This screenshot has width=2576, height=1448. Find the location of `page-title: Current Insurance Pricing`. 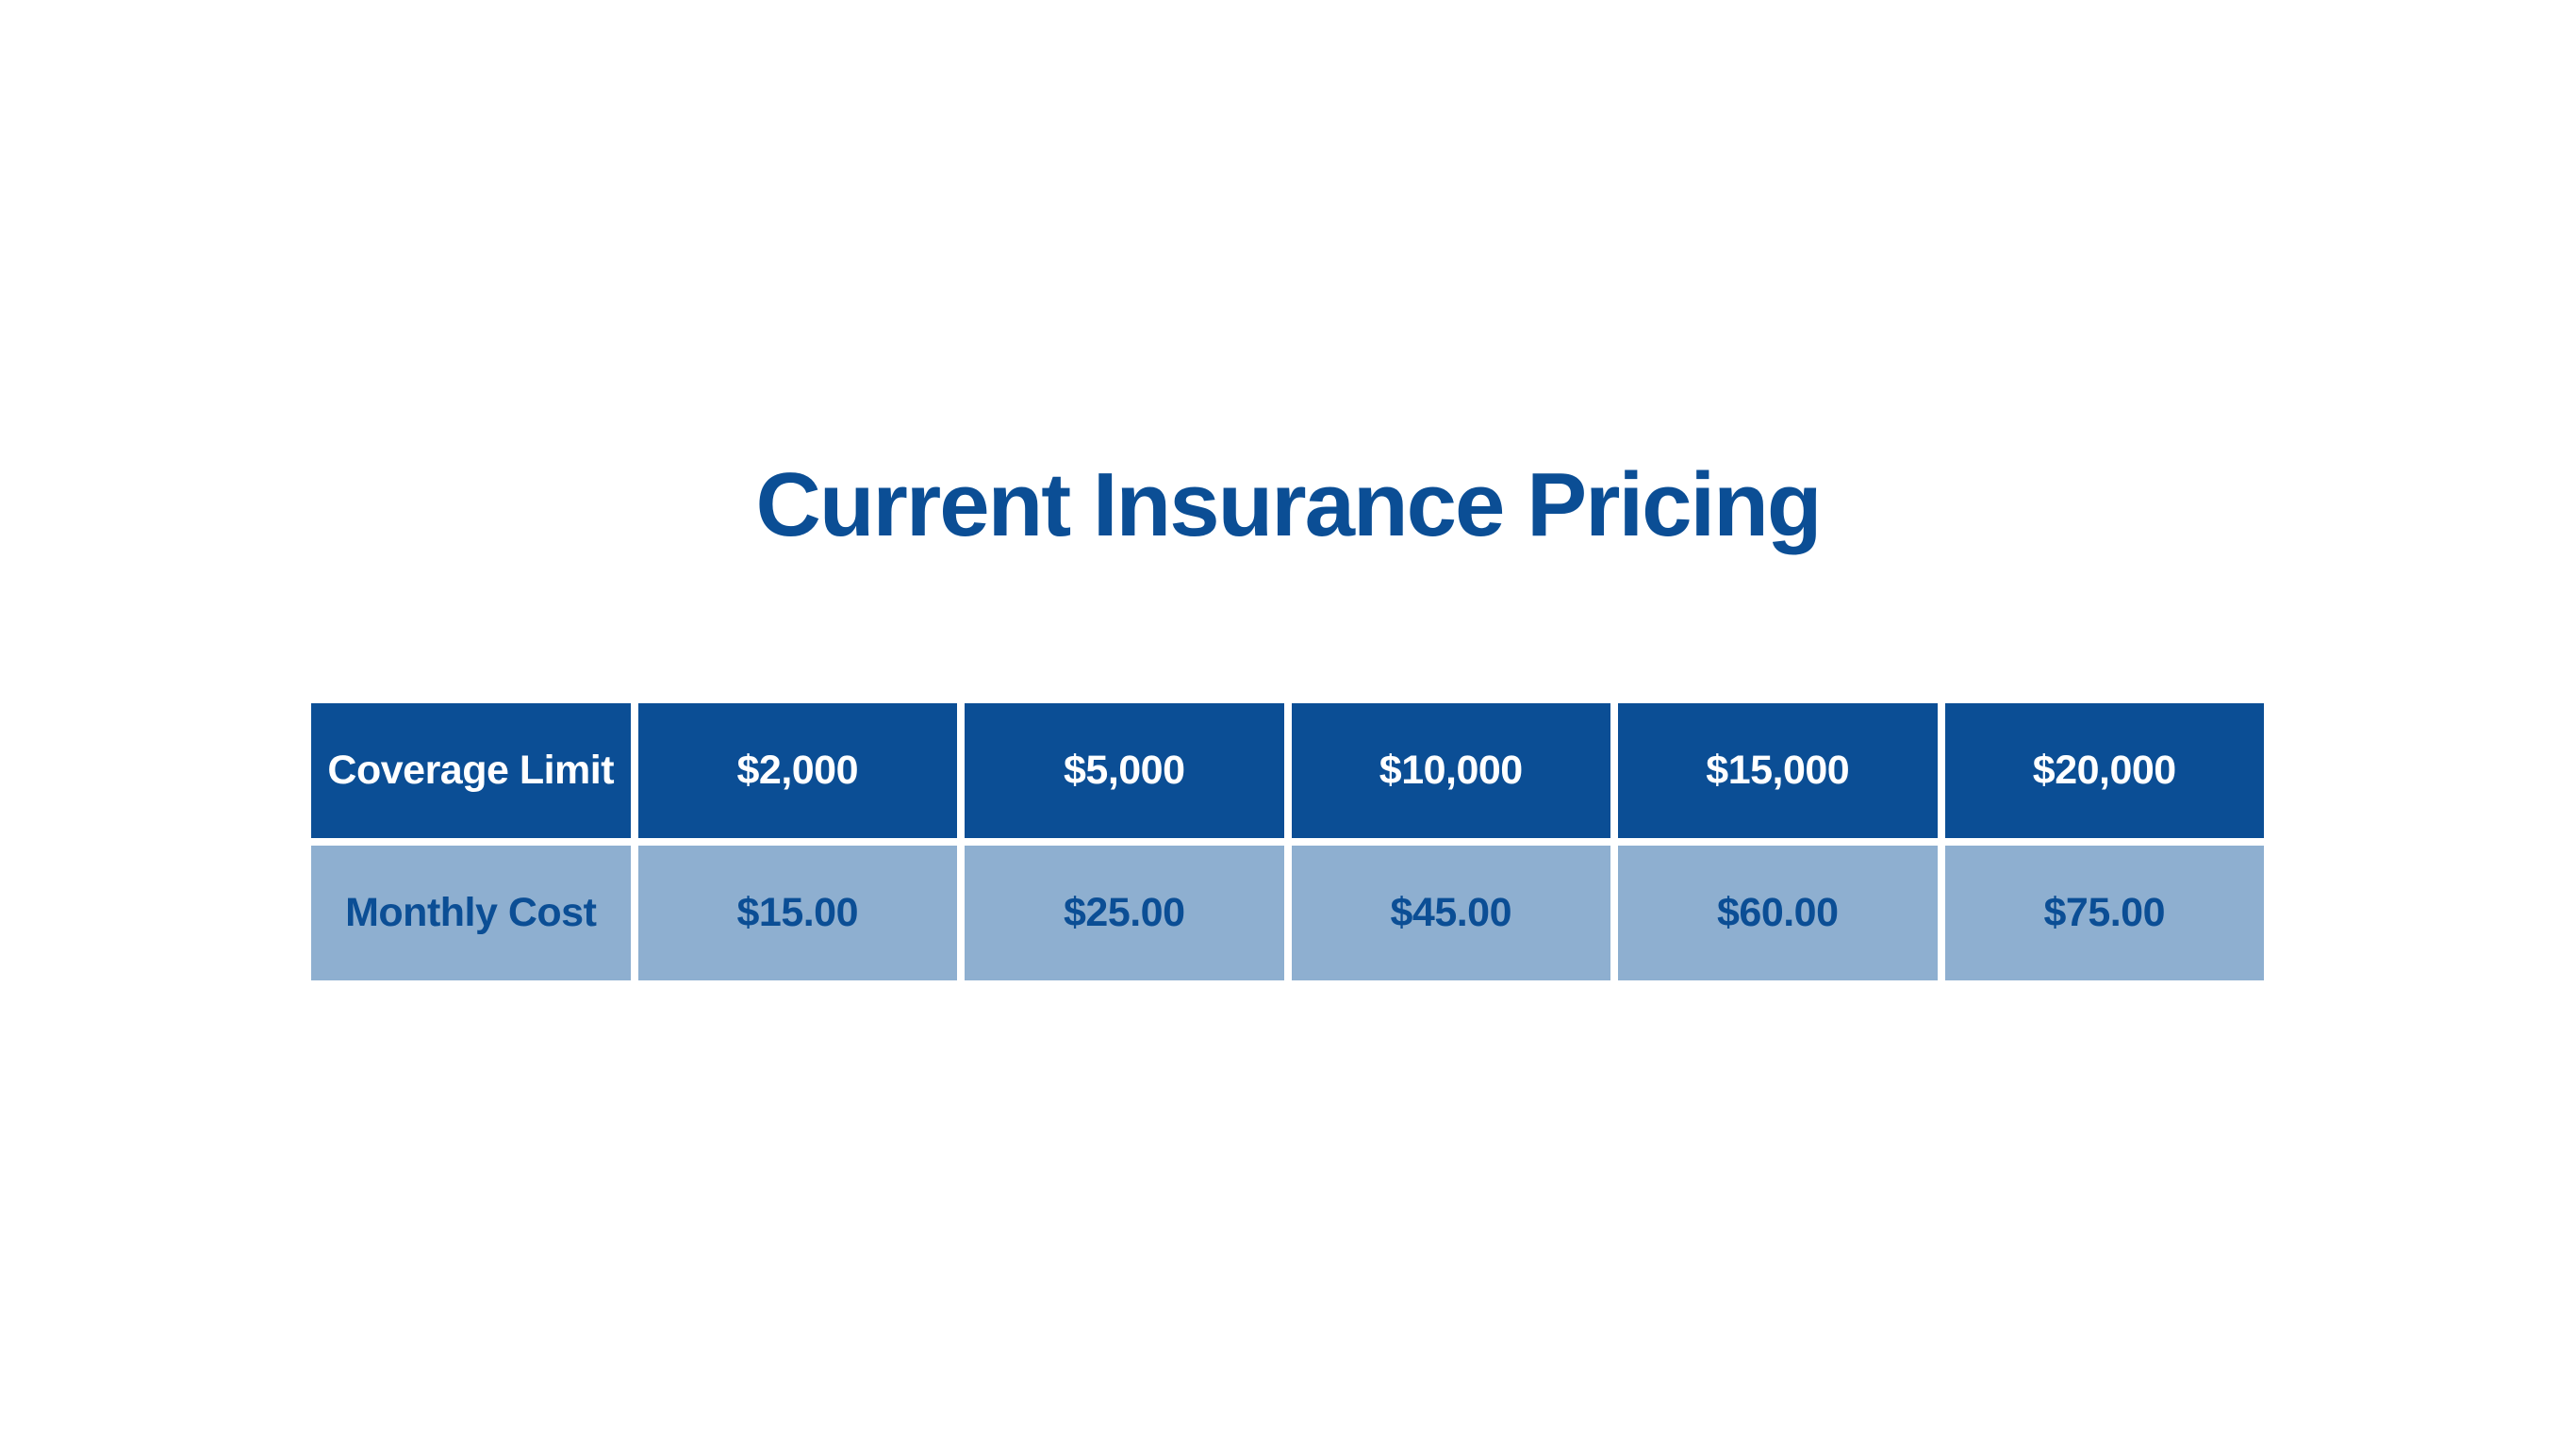

page-title: Current Insurance Pricing is located at coordinates (1289, 504).